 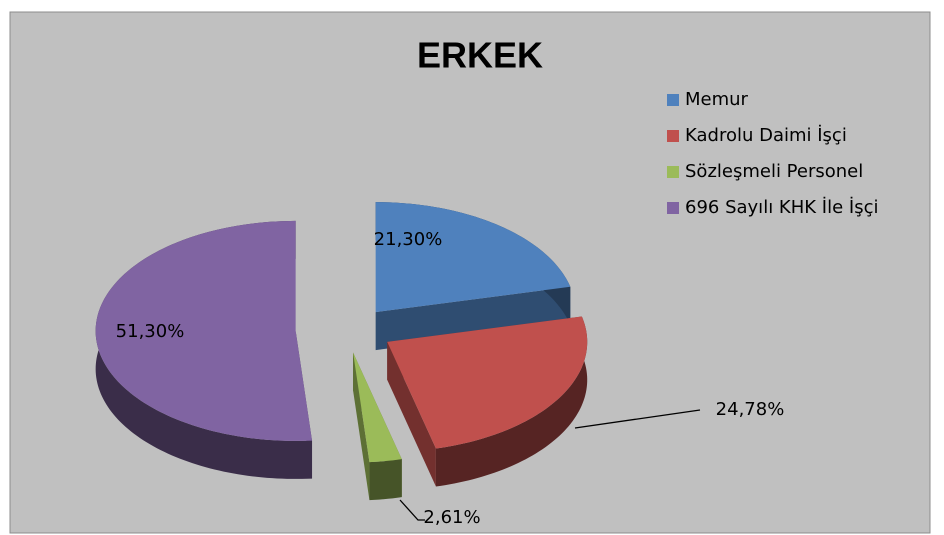 I want to click on legend-label: Kadrolu Daimi İşçi, so click(x=766, y=135).